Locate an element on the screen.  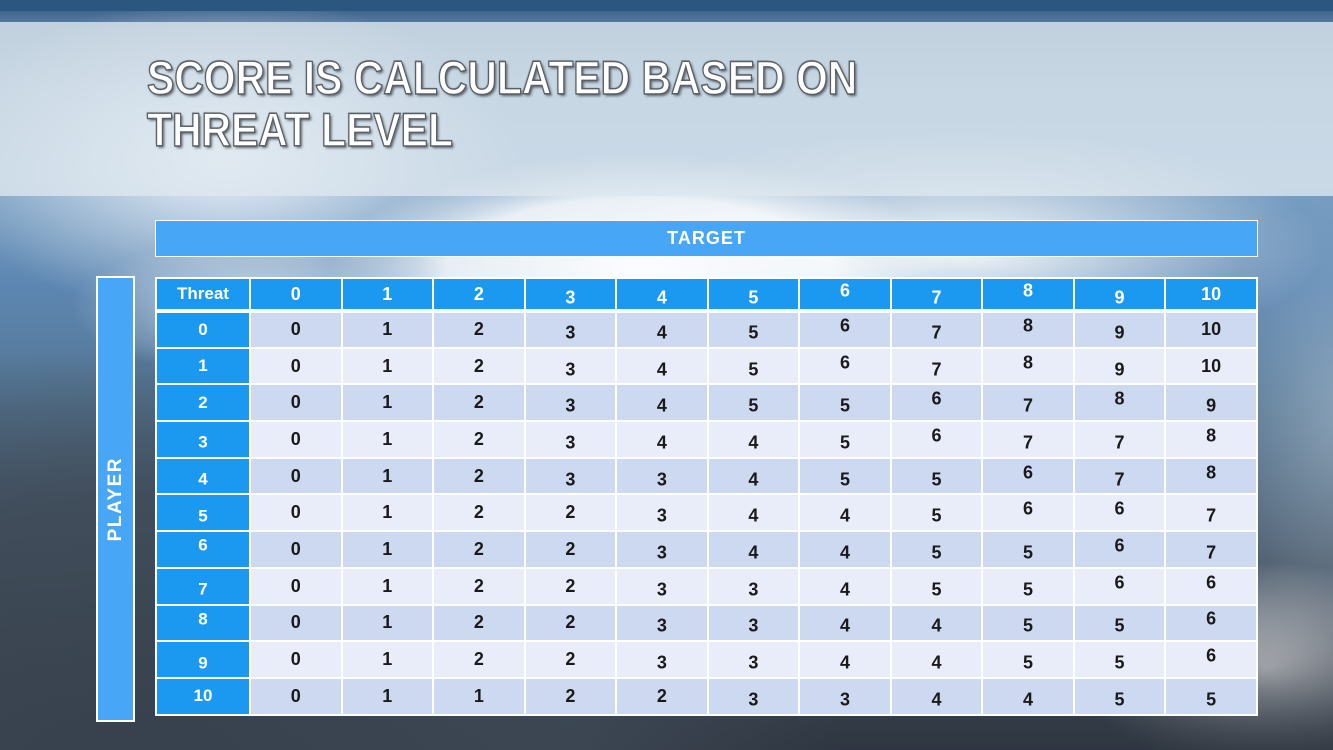
table-row: 10 0 1 1 2 2 3 3 4 4 5 5 is located at coordinates (706, 696).